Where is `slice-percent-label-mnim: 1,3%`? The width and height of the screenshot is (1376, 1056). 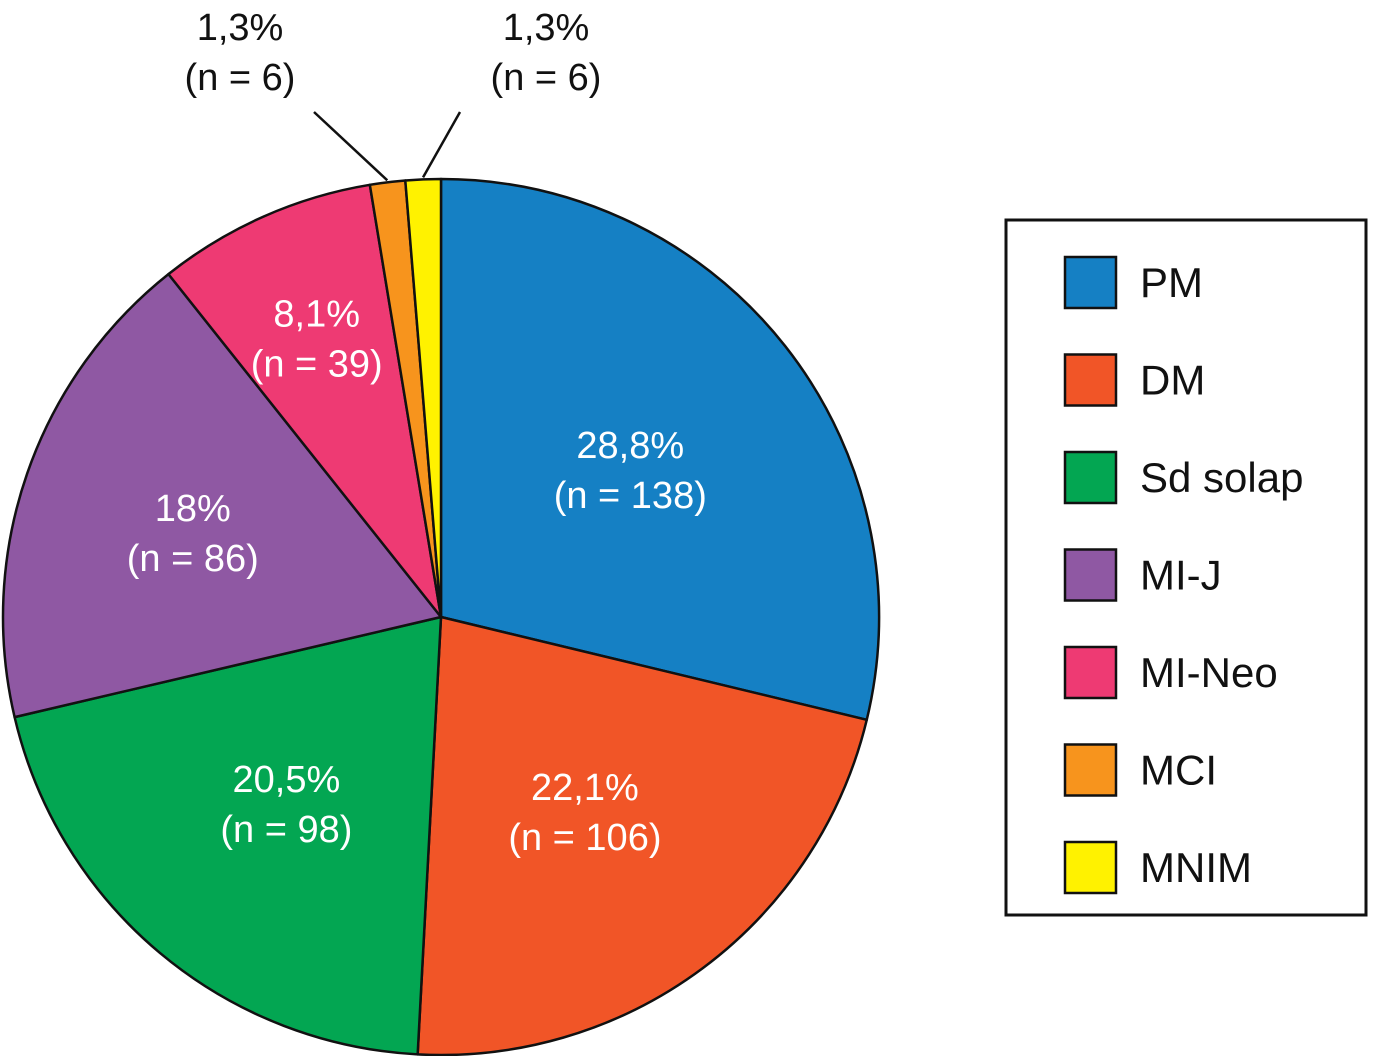
slice-percent-label-mnim: 1,3% is located at coordinates (546, 28).